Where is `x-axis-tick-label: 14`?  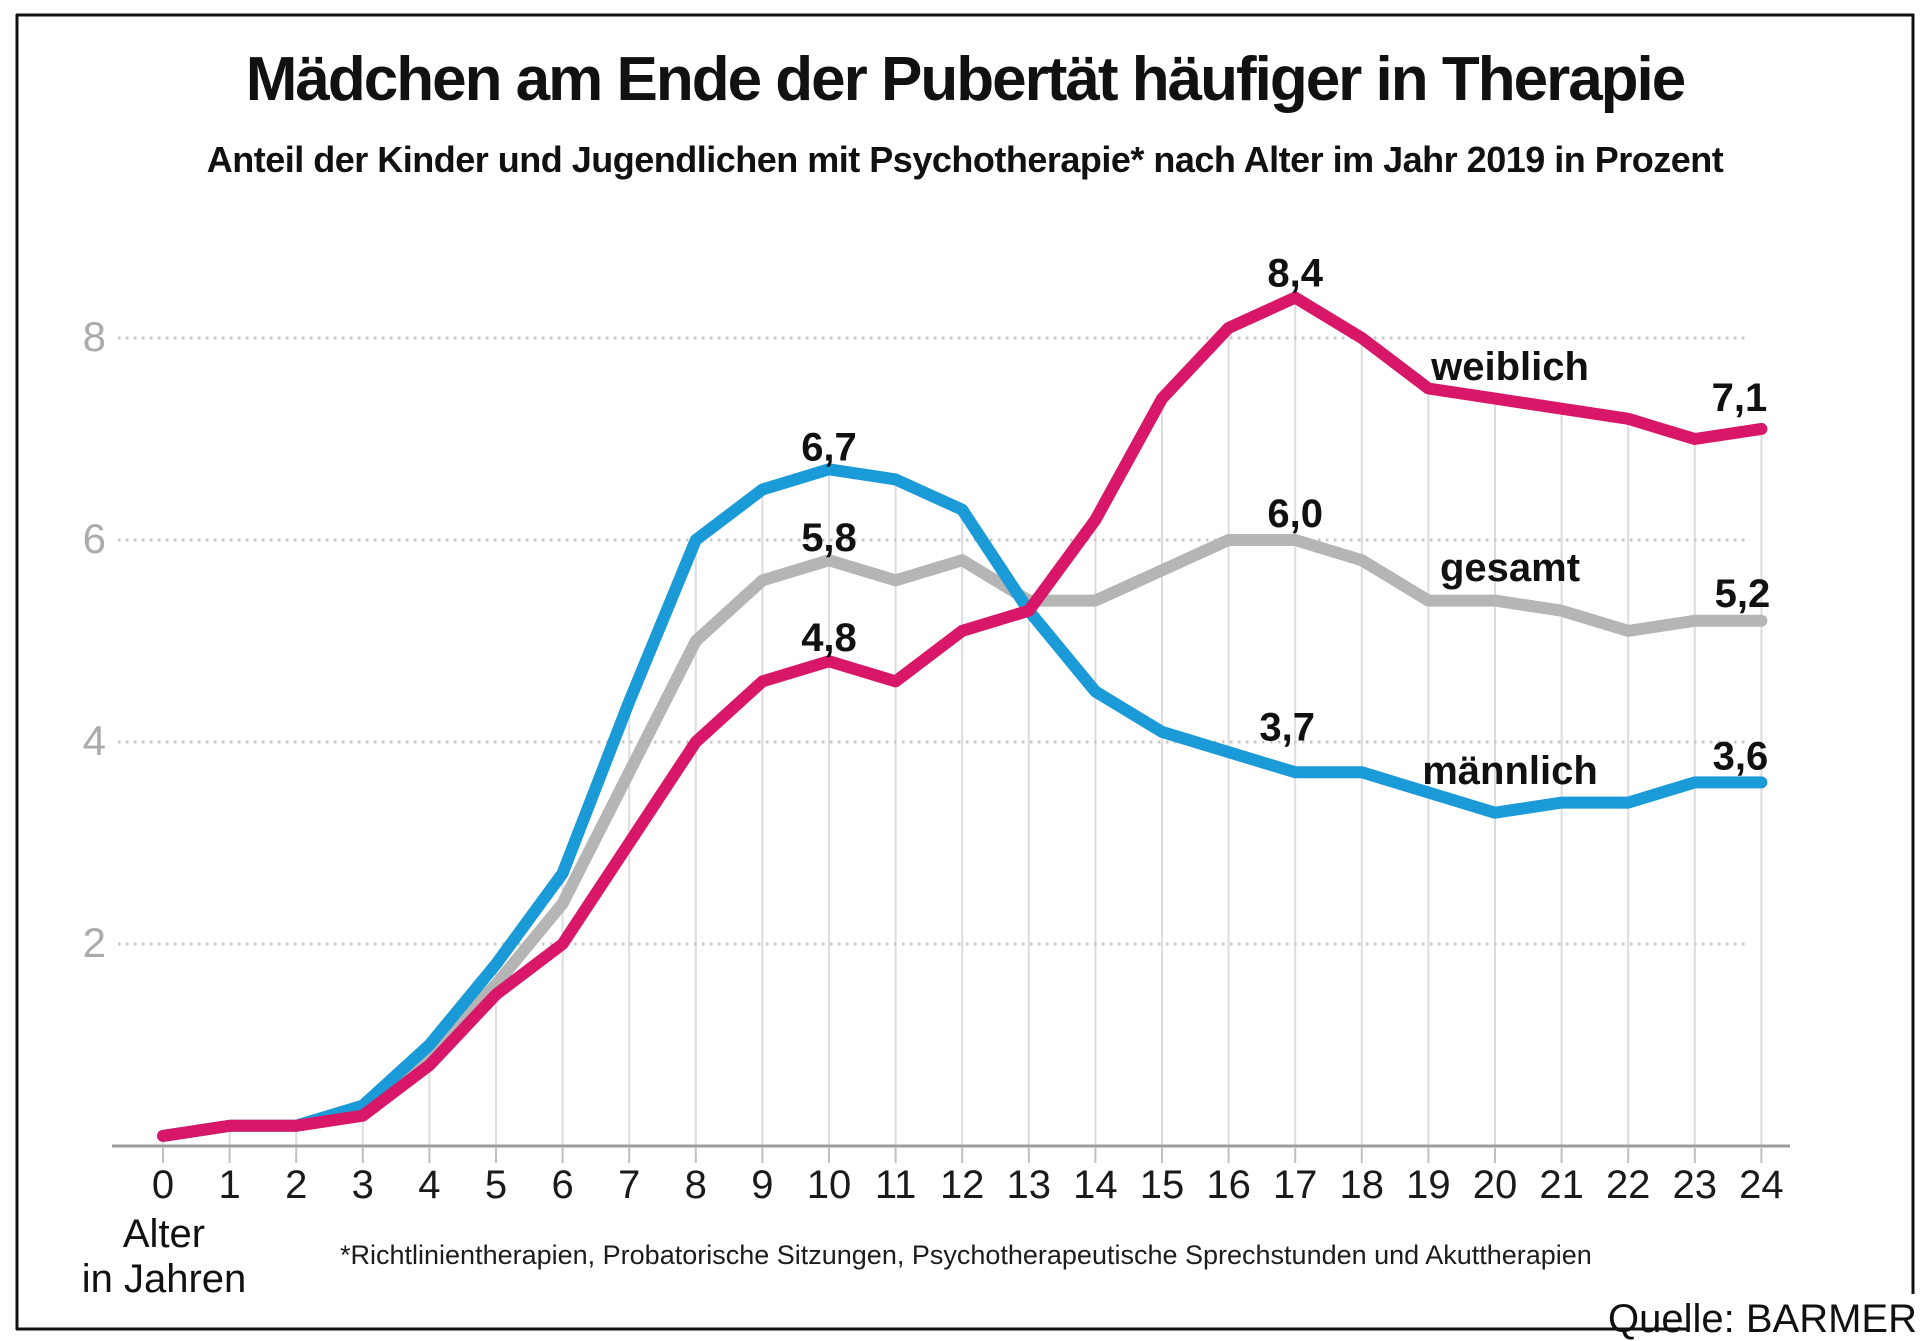
x-axis-tick-label: 14 is located at coordinates (1095, 1185).